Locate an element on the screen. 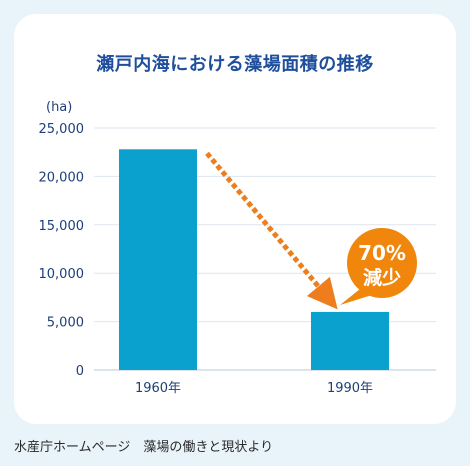 The width and height of the screenshot is (470, 466). x-tick-labels: 1960年 1990年 is located at coordinates (254, 388).